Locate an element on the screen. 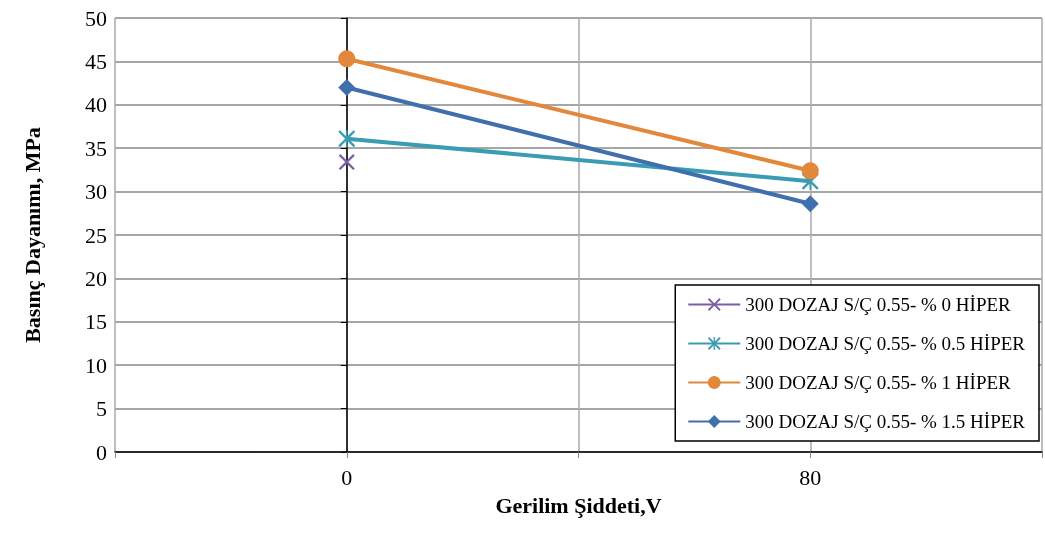  legend-label: 300 DOZAJ S/Ç 0.55- % 0 HİPER is located at coordinates (878, 304).